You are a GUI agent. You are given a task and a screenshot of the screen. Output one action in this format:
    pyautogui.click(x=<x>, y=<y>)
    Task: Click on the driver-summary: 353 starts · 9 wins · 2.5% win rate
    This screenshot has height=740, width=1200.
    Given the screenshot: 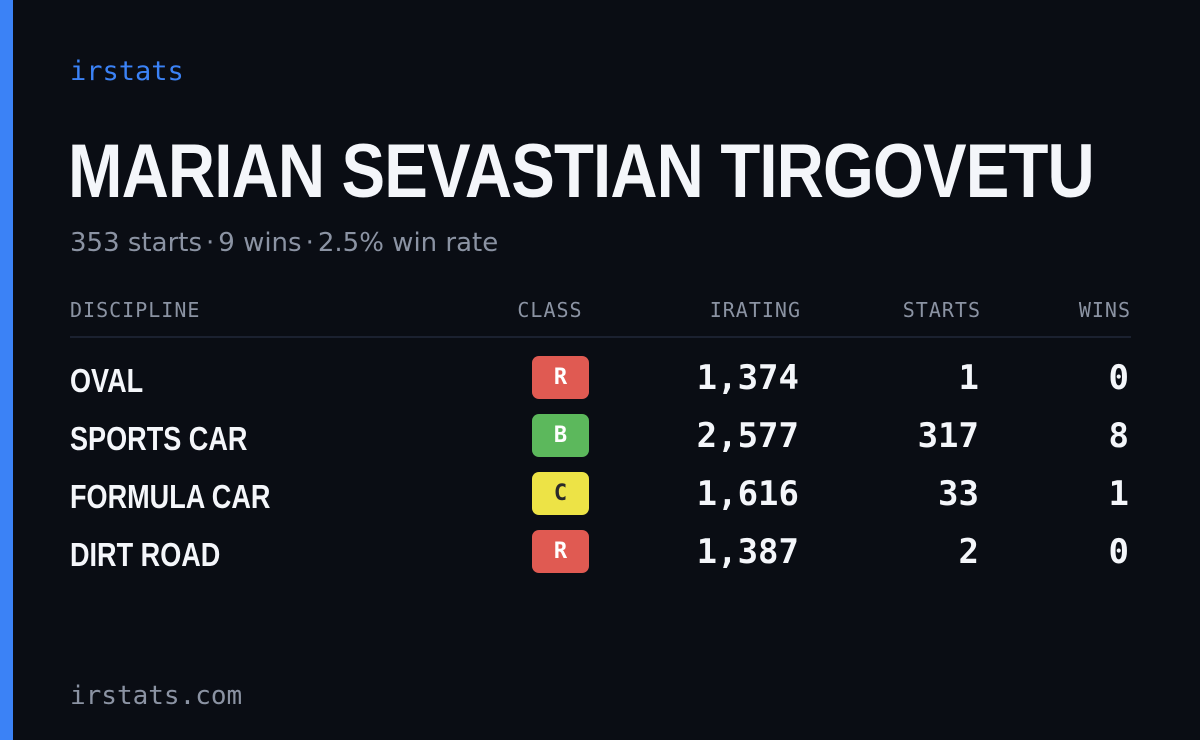 What is the action you would take?
    pyautogui.click(x=284, y=243)
    